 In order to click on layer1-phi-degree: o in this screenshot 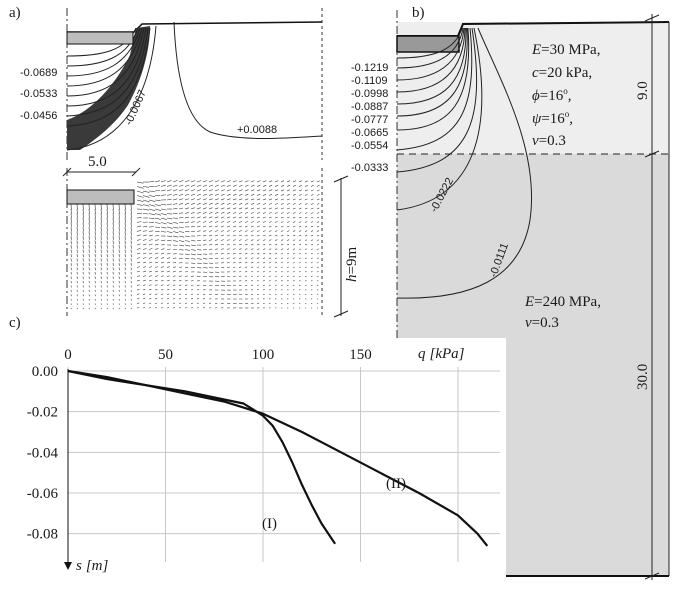, I will do `click(565, 91)`.